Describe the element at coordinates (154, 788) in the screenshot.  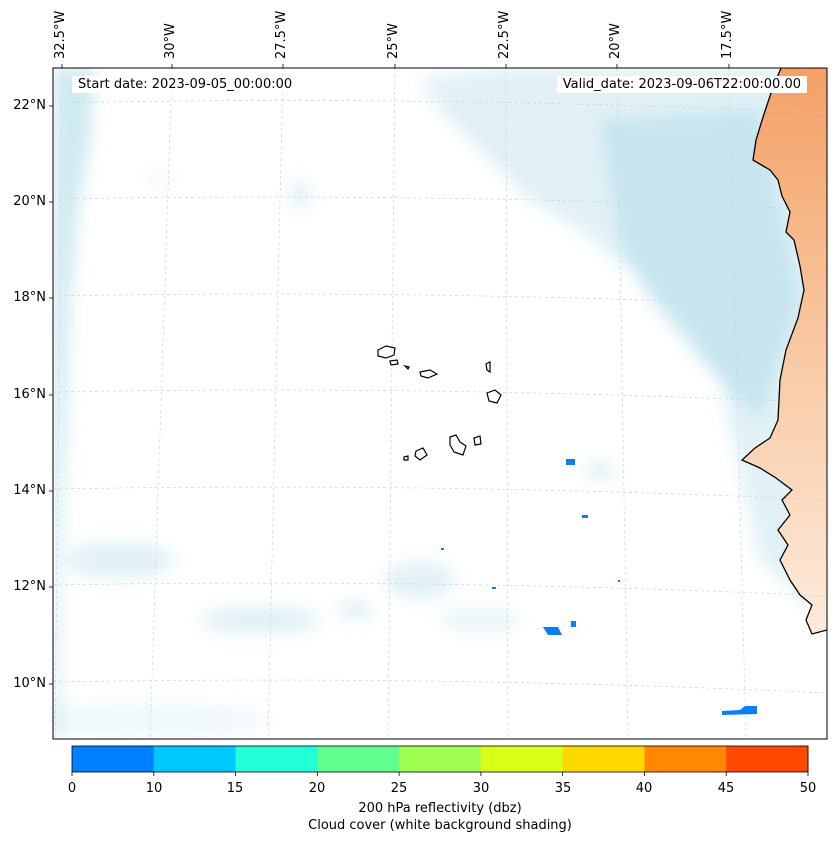
I see `colorbar-tick-10: 10` at that location.